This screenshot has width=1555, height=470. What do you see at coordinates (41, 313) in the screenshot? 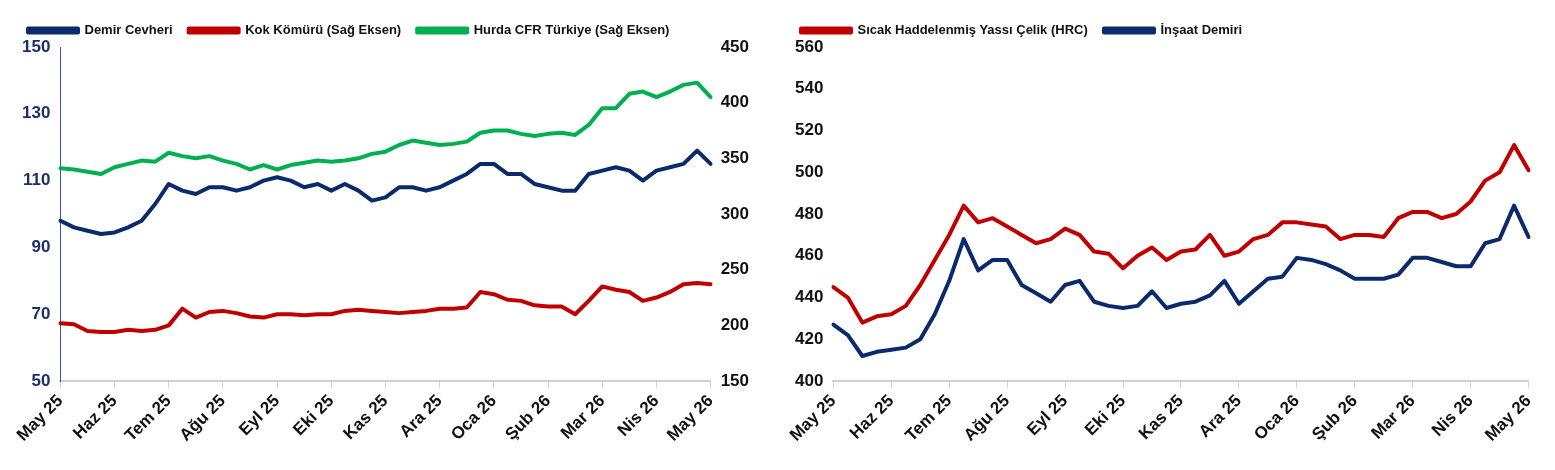
I see `y-tick-label: 70` at bounding box center [41, 313].